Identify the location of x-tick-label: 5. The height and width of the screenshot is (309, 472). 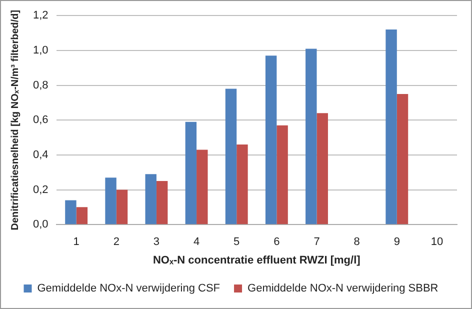
(237, 242).